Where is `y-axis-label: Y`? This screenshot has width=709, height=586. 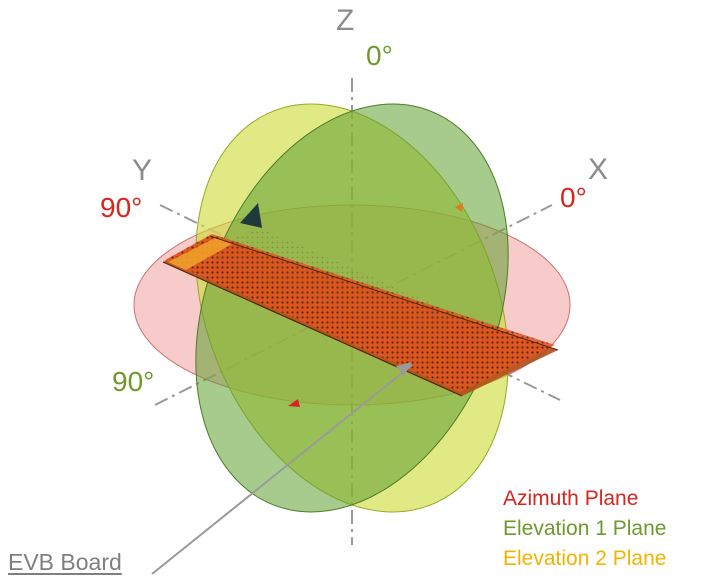
y-axis-label: Y is located at coordinates (142, 170).